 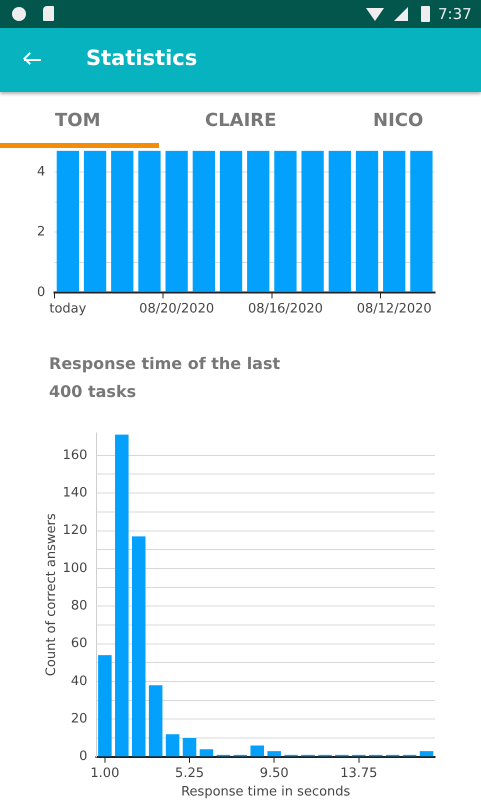 What do you see at coordinates (165, 378) in the screenshot?
I see `chart-title: Response time of the last 400 tasks` at bounding box center [165, 378].